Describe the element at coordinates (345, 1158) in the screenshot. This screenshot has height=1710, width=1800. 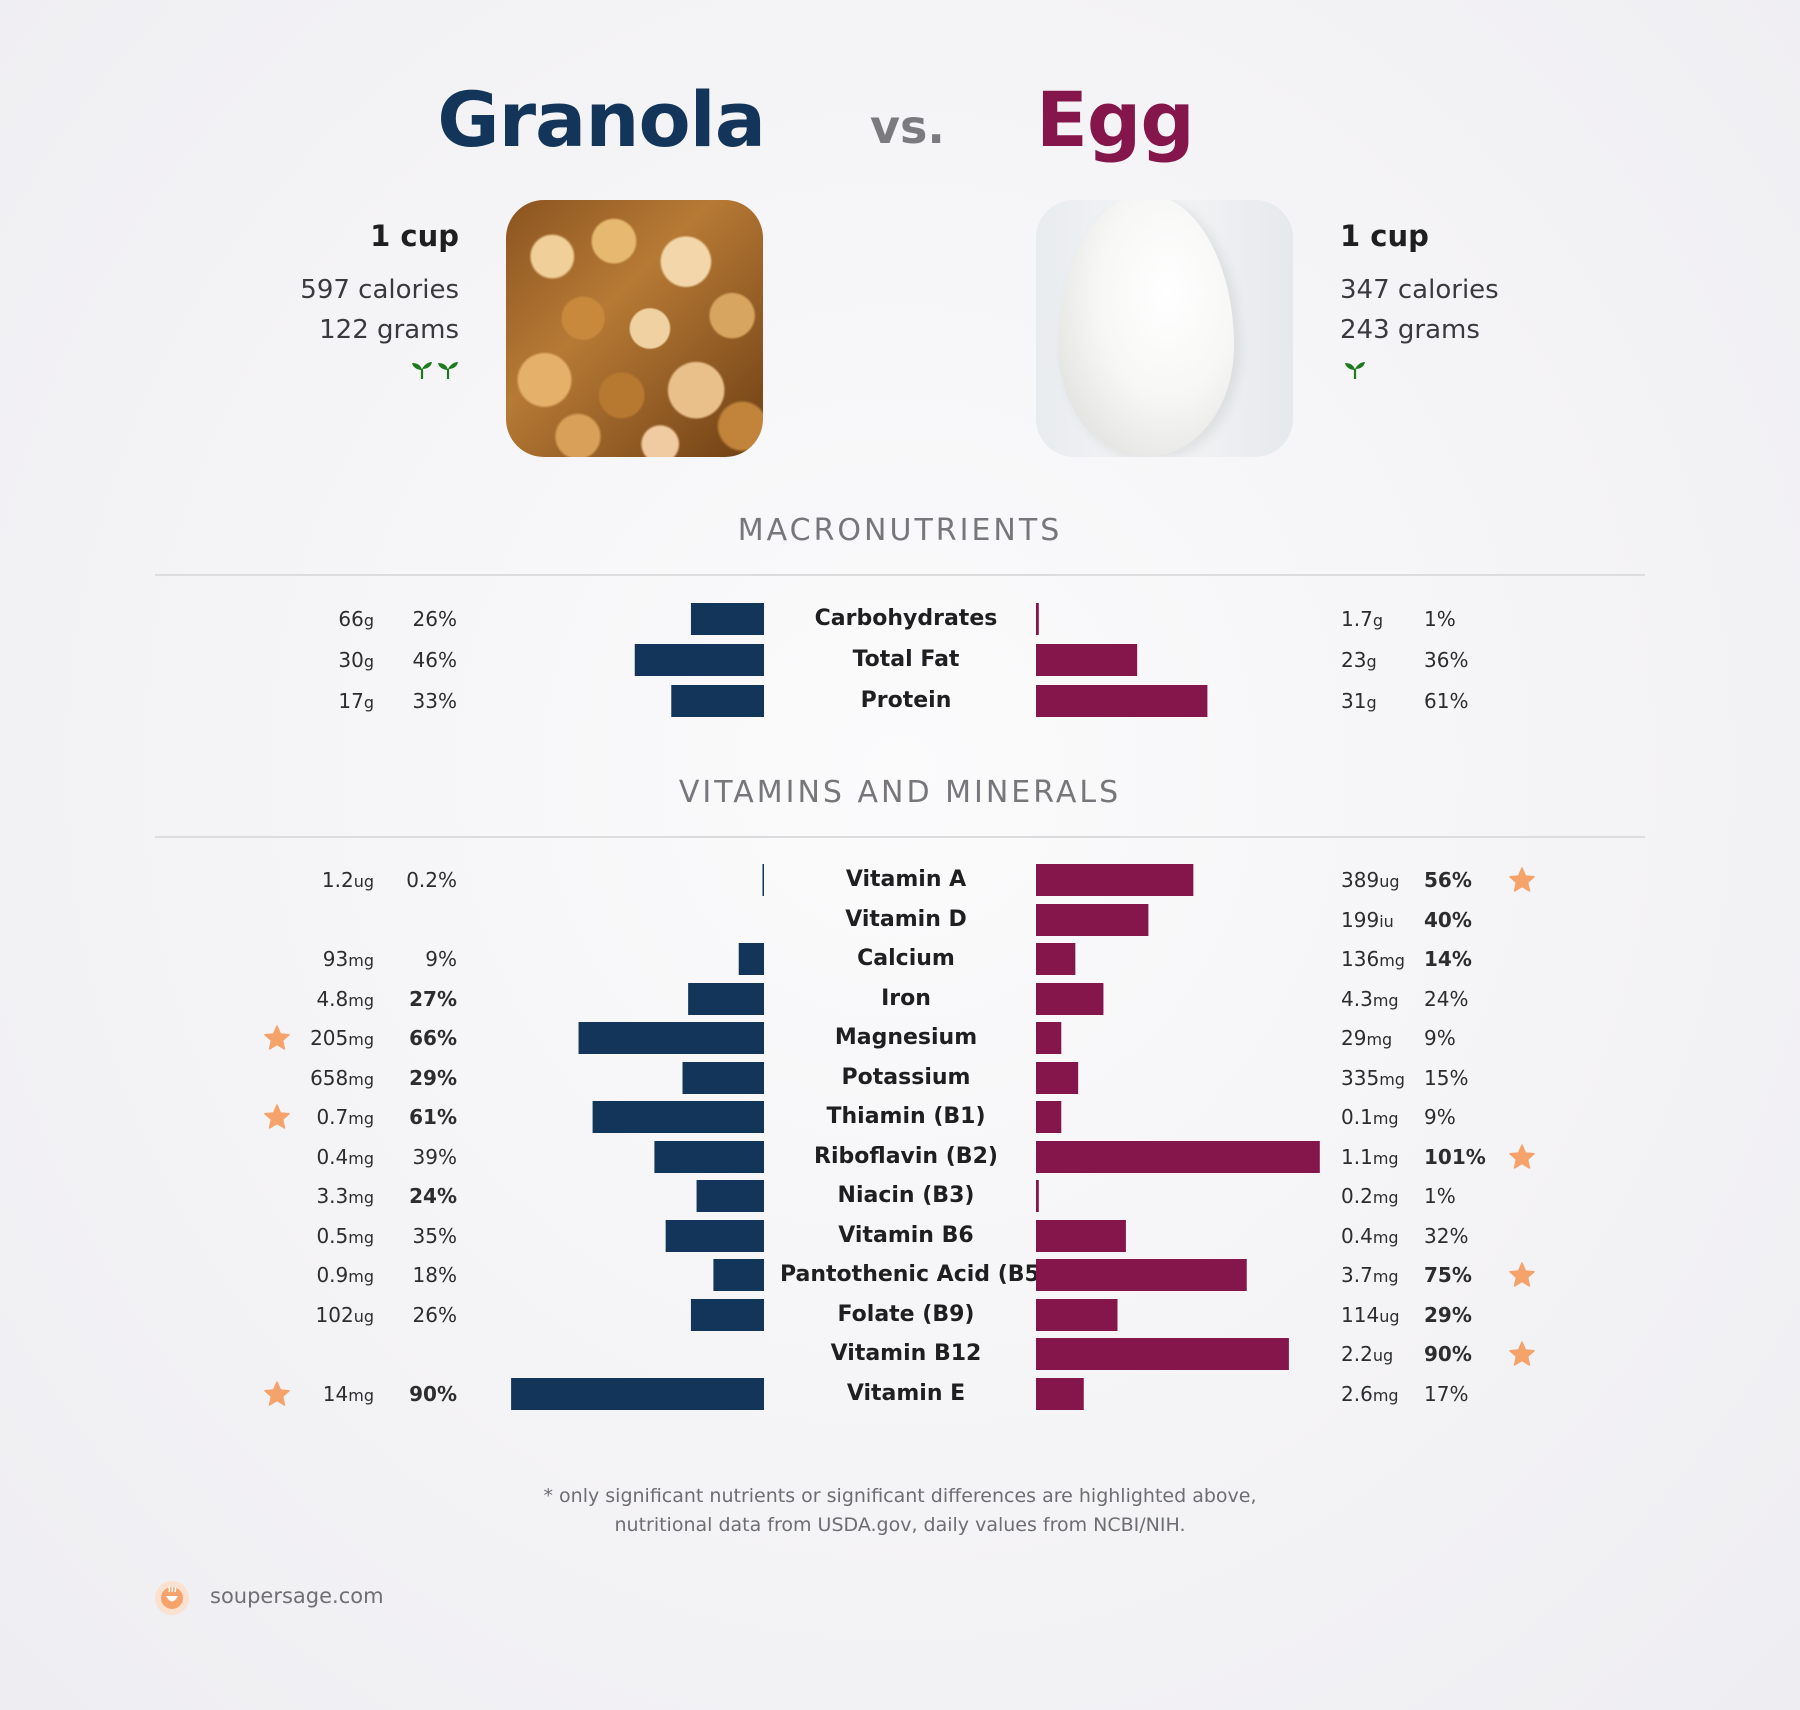
I see `left-amount: 0.4mg` at that location.